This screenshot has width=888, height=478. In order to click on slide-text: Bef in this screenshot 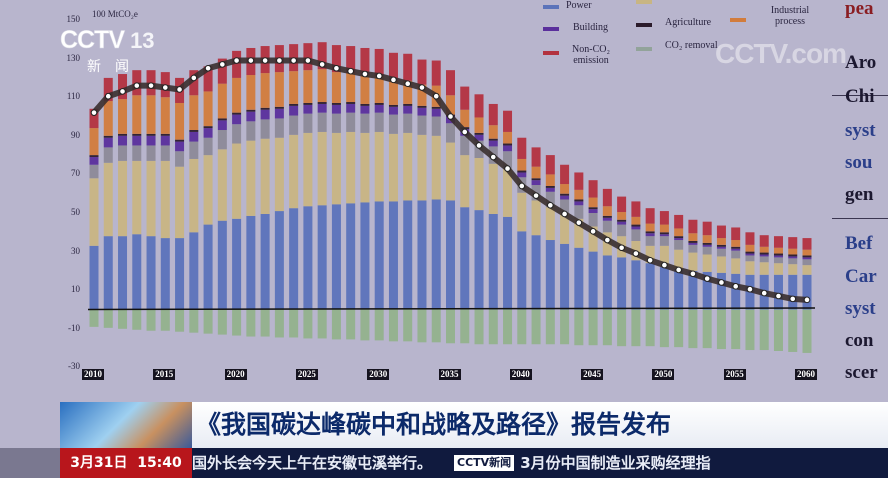, I will do `click(859, 243)`.